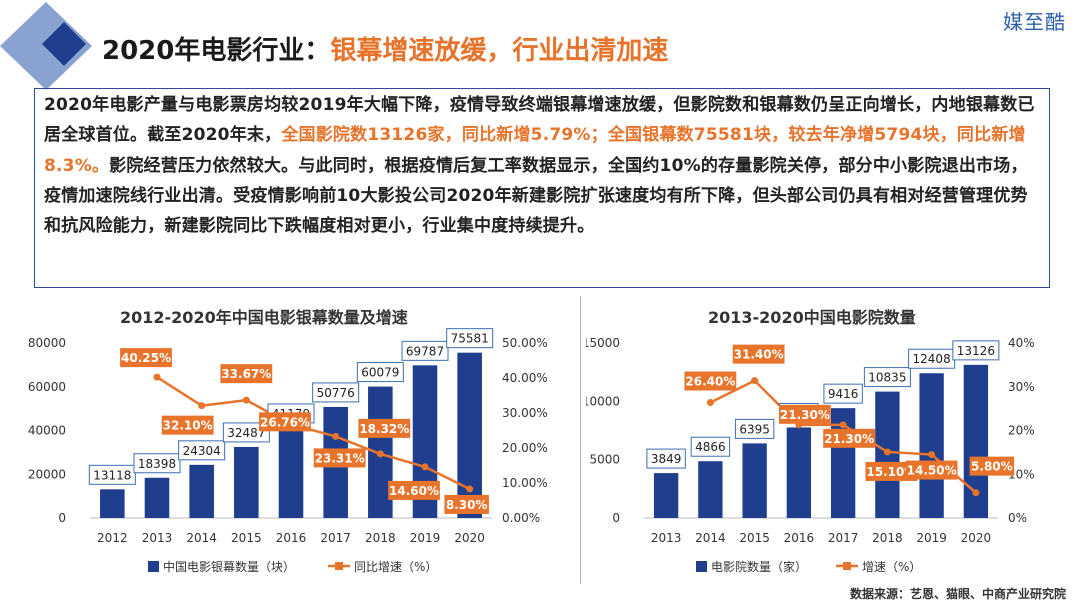  What do you see at coordinates (759, 566) in the screenshot?
I see `chart2-legend-bar-label: 电影院数量（家）` at bounding box center [759, 566].